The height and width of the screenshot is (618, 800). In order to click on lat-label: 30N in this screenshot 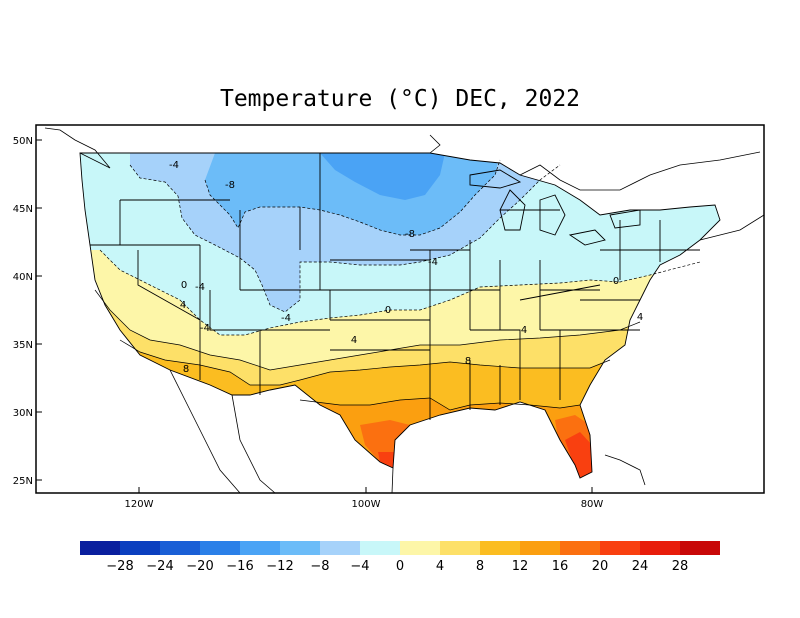, I will do `click(23, 413)`.